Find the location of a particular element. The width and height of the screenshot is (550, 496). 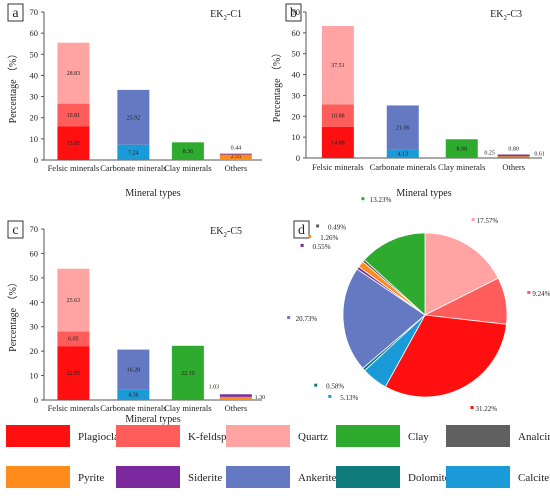

bar-segment-clay is located at coordinates (187, 372).